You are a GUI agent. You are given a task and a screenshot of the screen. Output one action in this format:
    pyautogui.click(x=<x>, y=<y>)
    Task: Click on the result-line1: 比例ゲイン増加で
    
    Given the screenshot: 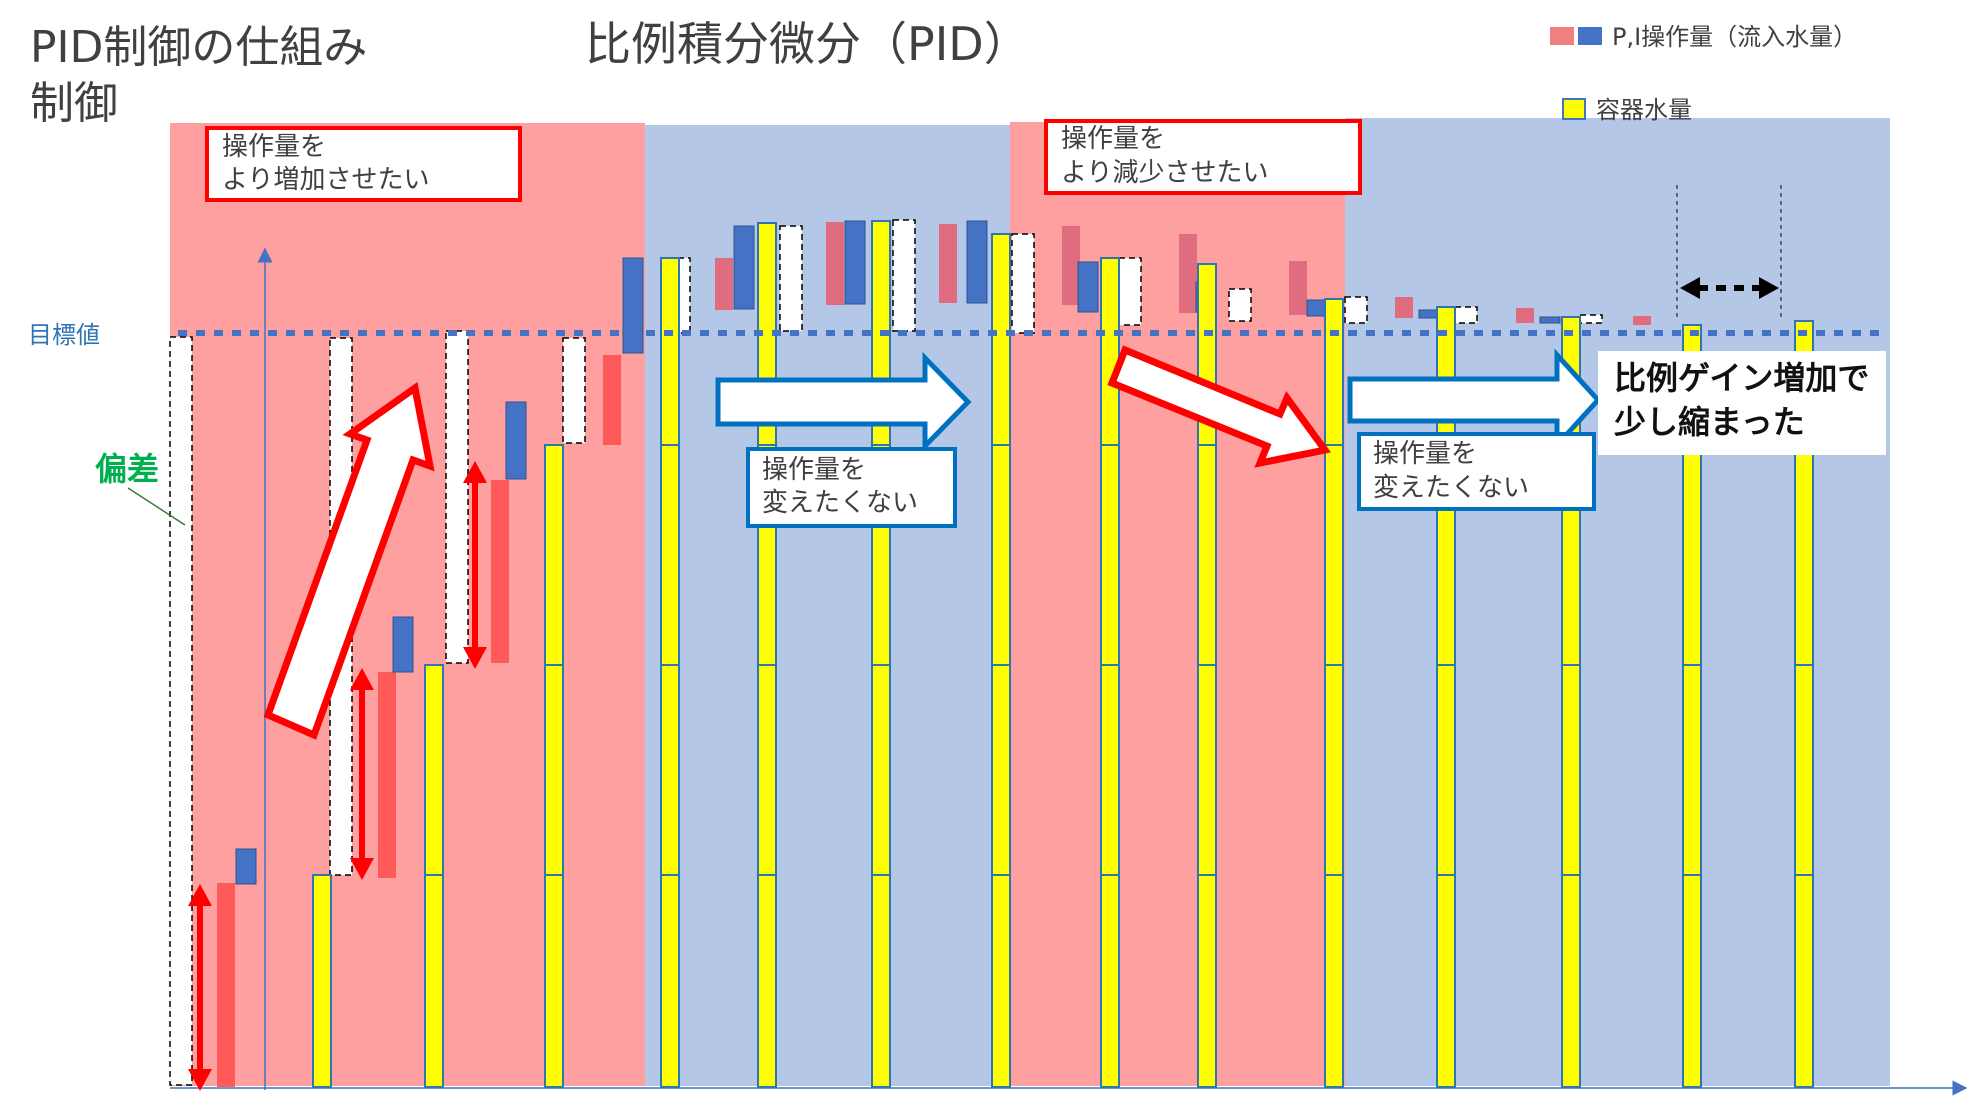 What is the action you would take?
    pyautogui.click(x=1741, y=378)
    